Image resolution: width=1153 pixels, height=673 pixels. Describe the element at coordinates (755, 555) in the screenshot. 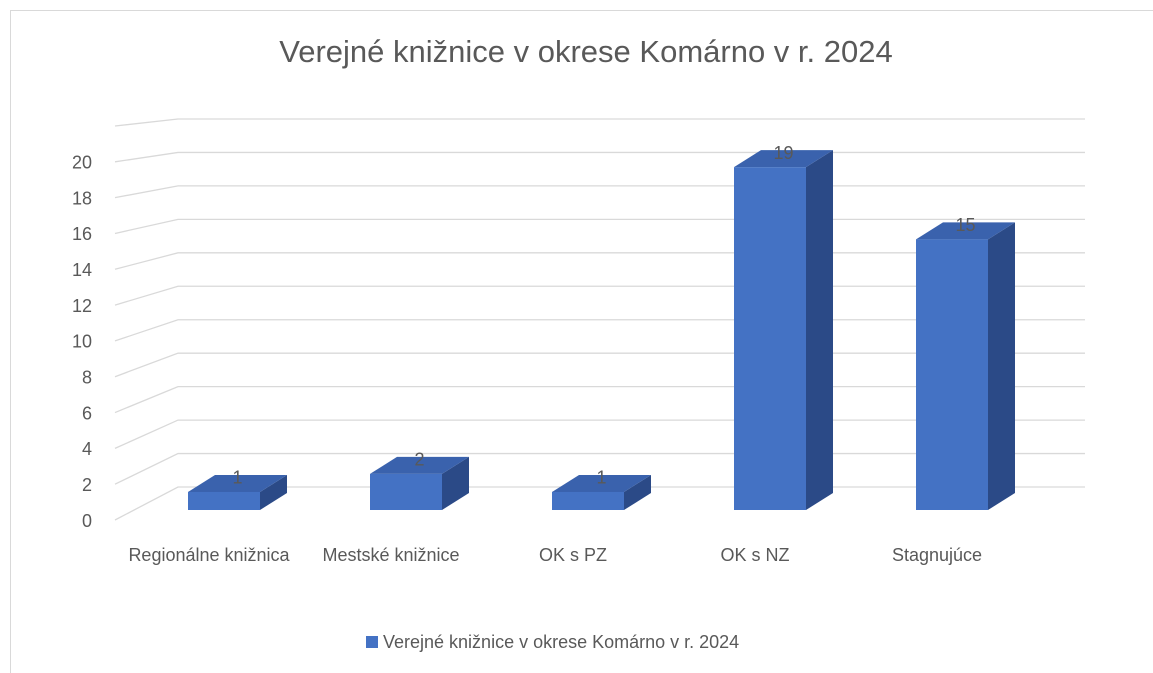

I see `x-tick-label: OK s NZ` at that location.